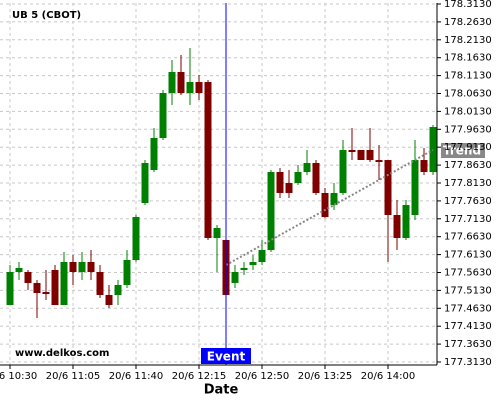 This screenshot has height=400, width=500. What do you see at coordinates (468, 111) in the screenshot?
I see `y-tick-label: 178.0130` at bounding box center [468, 111].